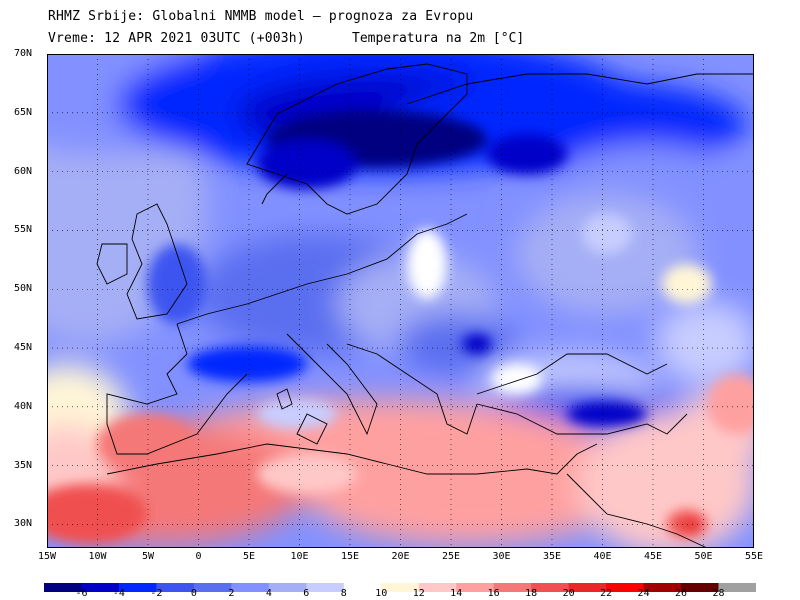  Describe the element at coordinates (23, 524) in the screenshot. I see `latitude-label: 30N` at that location.